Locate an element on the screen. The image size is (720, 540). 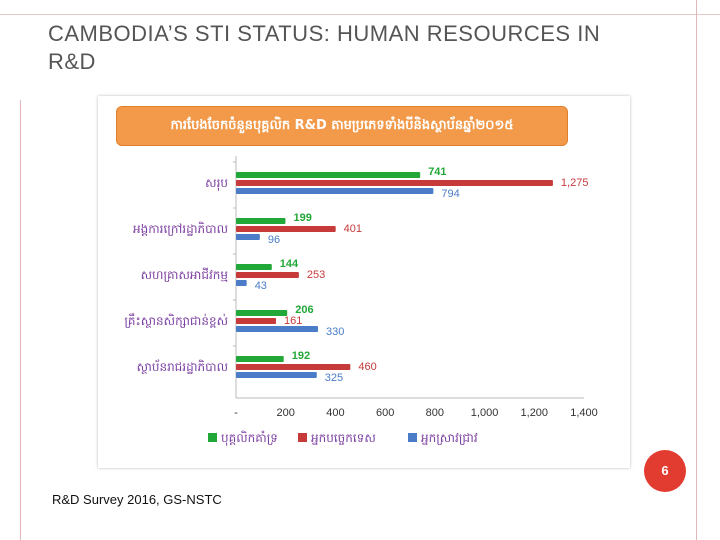
x-tick-label: 1,400 is located at coordinates (584, 413).